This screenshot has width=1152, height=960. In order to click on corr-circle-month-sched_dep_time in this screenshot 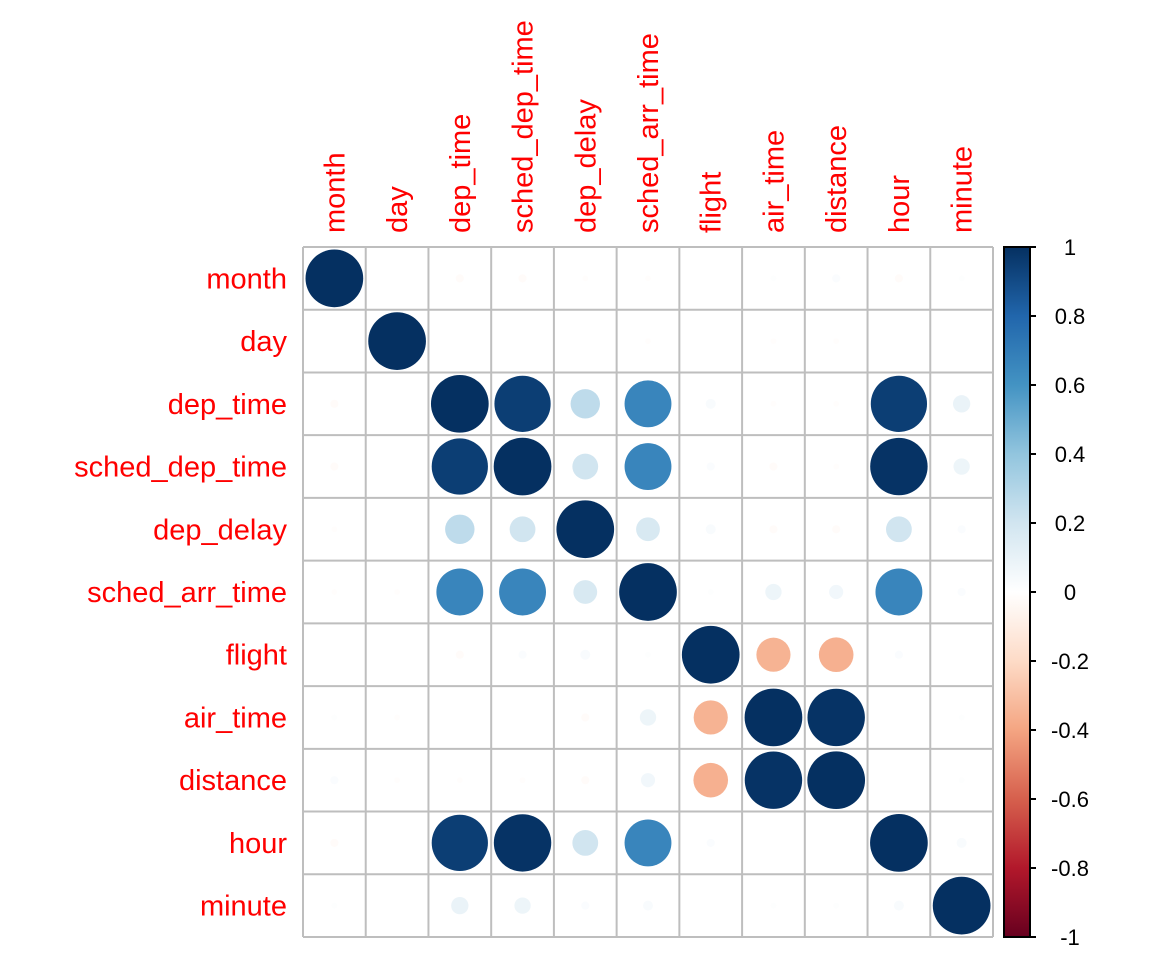, I will do `click(522, 278)`.